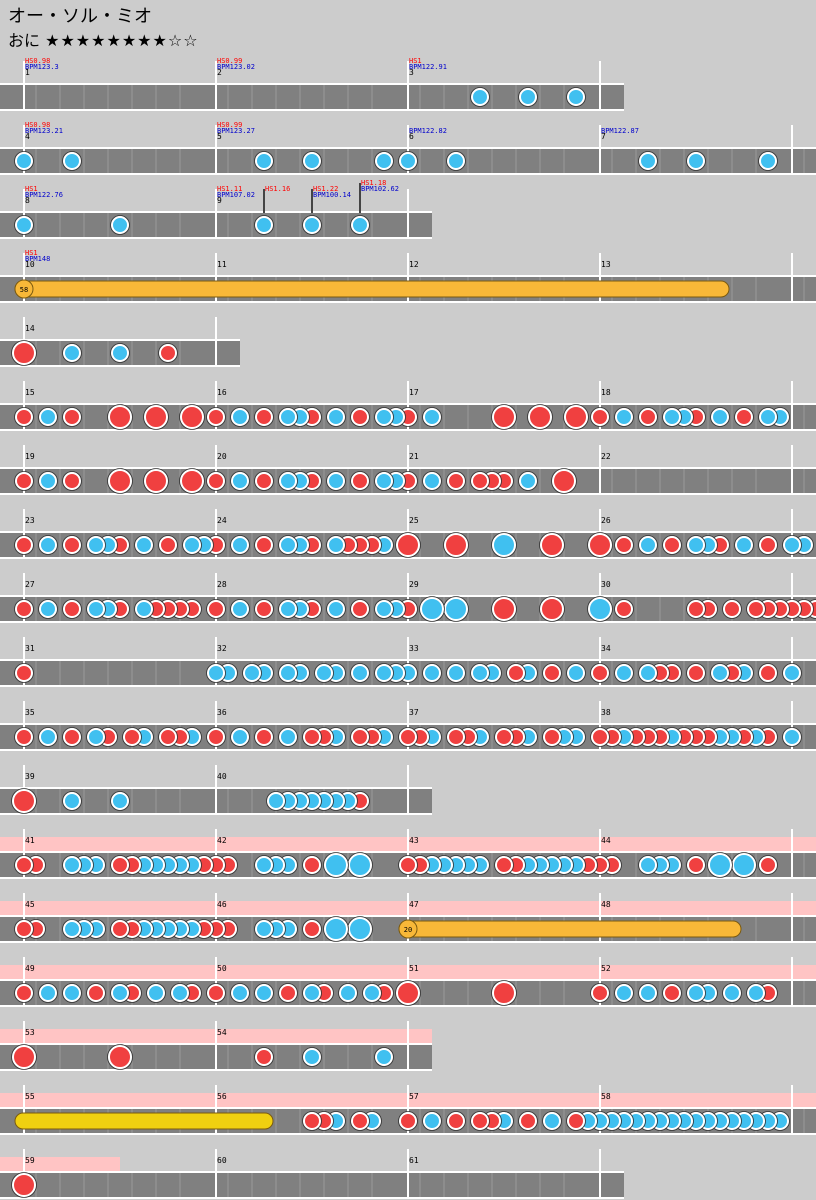 The width and height of the screenshot is (816, 1200). What do you see at coordinates (380, 189) in the screenshot?
I see `bpm-label: BPM102.62` at bounding box center [380, 189].